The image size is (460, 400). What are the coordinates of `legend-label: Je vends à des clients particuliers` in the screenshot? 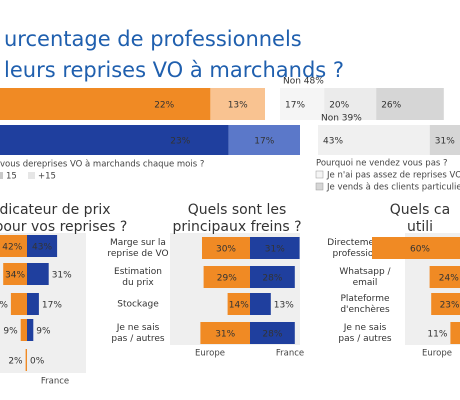 It's located at (393, 188).